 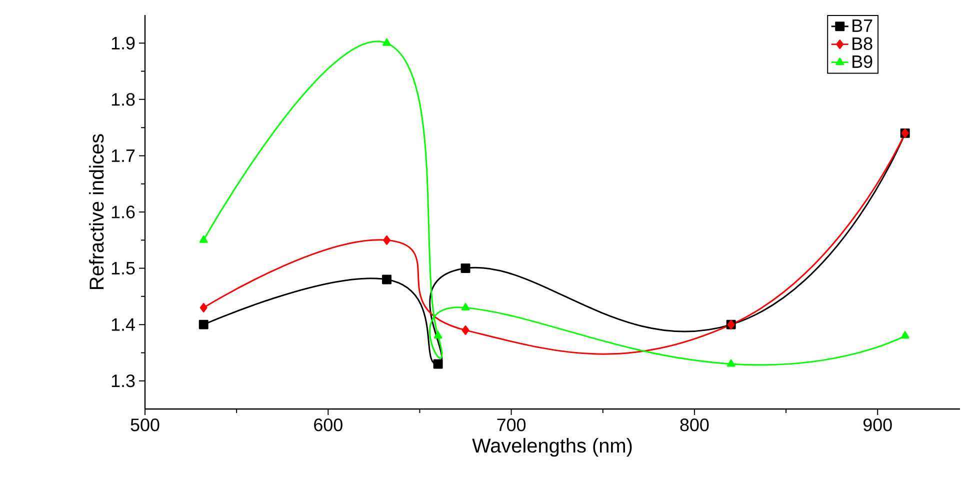 What do you see at coordinates (862, 61) in the screenshot?
I see `legend-label: B9` at bounding box center [862, 61].